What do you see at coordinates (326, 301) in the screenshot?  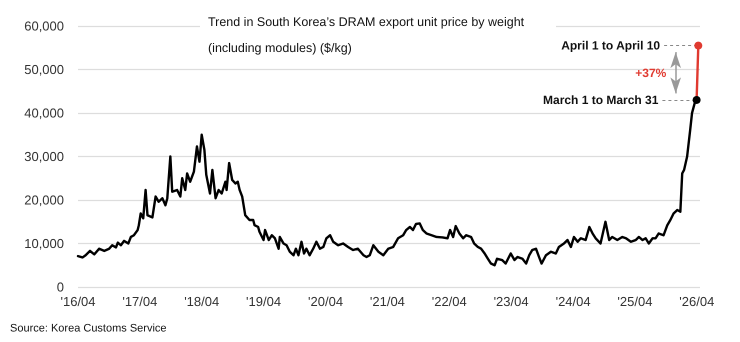 I see `x-tick-label: '20/04` at bounding box center [326, 301].